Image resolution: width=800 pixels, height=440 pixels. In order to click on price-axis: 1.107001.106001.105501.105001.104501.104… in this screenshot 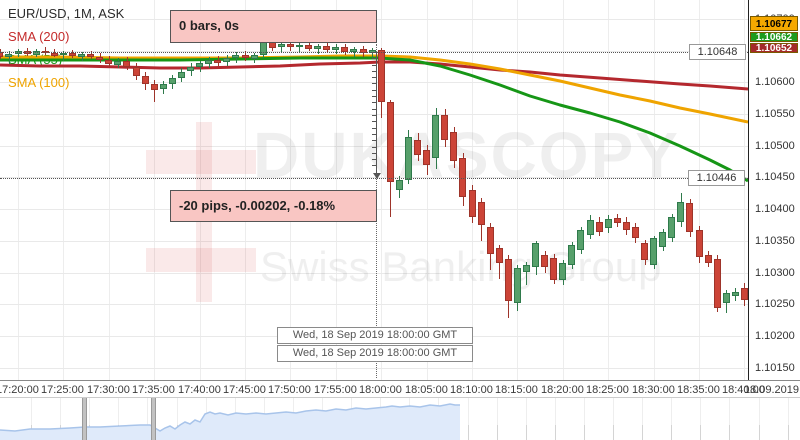, I will do `click(774, 190)`.